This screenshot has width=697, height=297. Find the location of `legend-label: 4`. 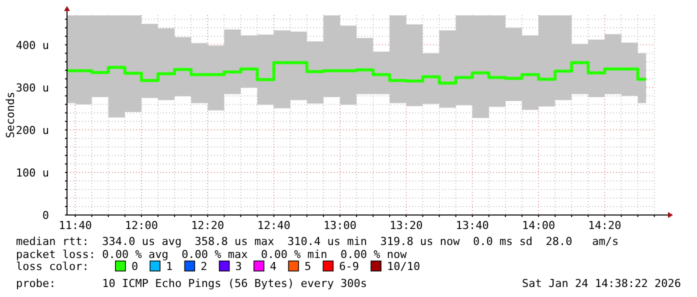

legend-label: 4 is located at coordinates (273, 266).